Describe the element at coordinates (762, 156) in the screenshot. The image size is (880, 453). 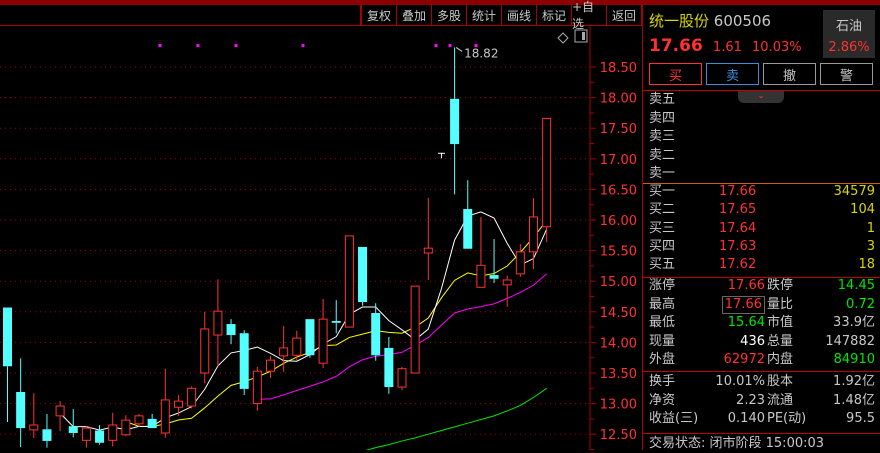
I see `ask-level: 卖二` at that location.